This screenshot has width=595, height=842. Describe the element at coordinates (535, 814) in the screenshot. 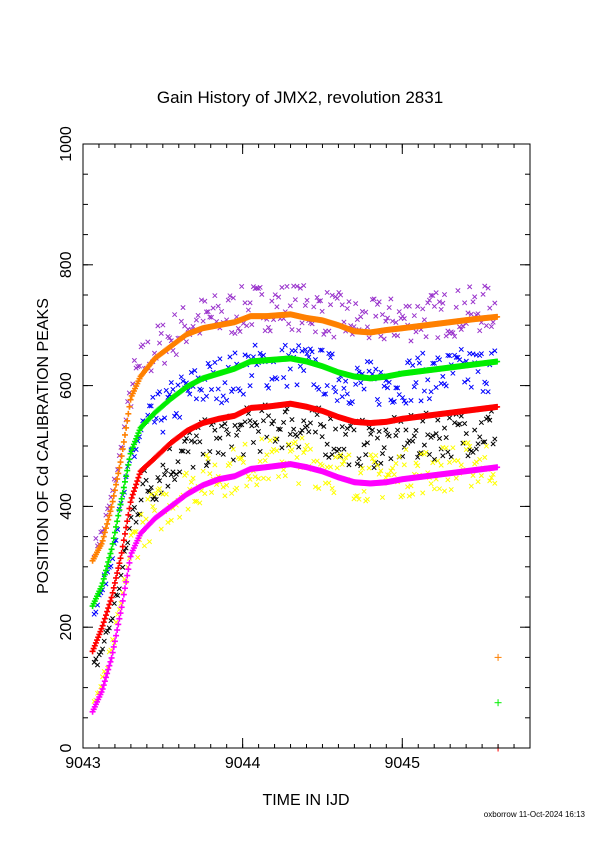

I see `footer-stamp: oxborrow 11-Oct-2024 16:13` at that location.